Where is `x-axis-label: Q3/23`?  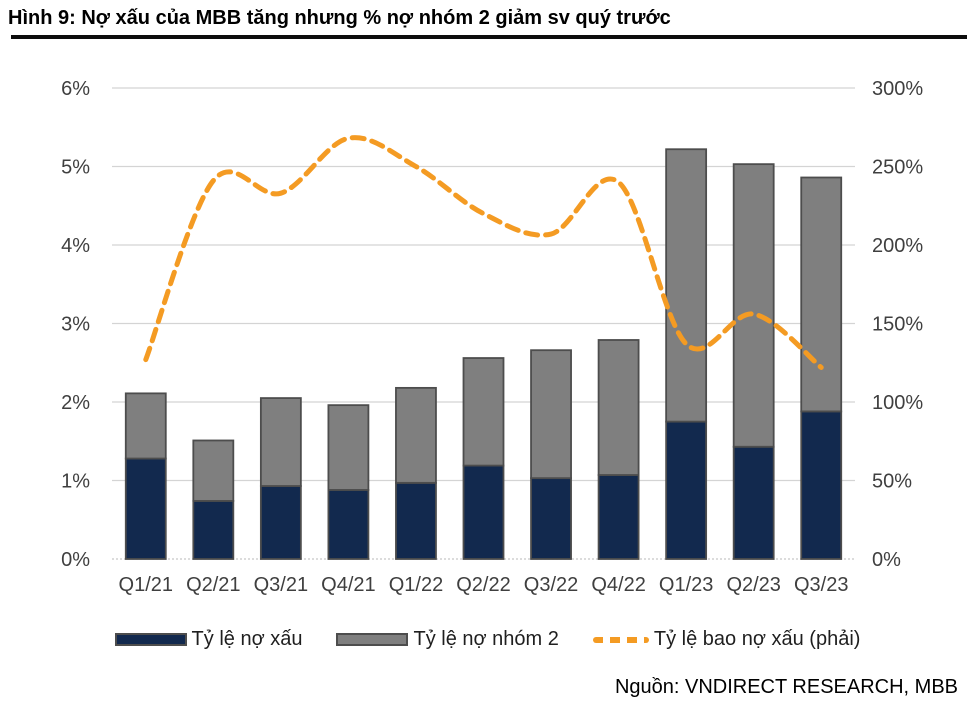 x-axis-label: Q3/23 is located at coordinates (821, 585).